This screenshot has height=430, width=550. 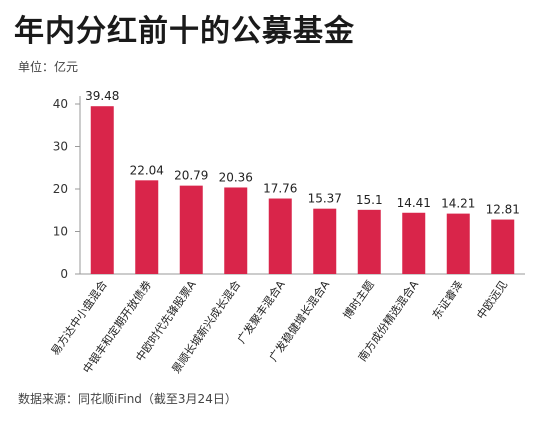 What do you see at coordinates (102, 96) in the screenshot?
I see `data-label: 39.48` at bounding box center [102, 96].